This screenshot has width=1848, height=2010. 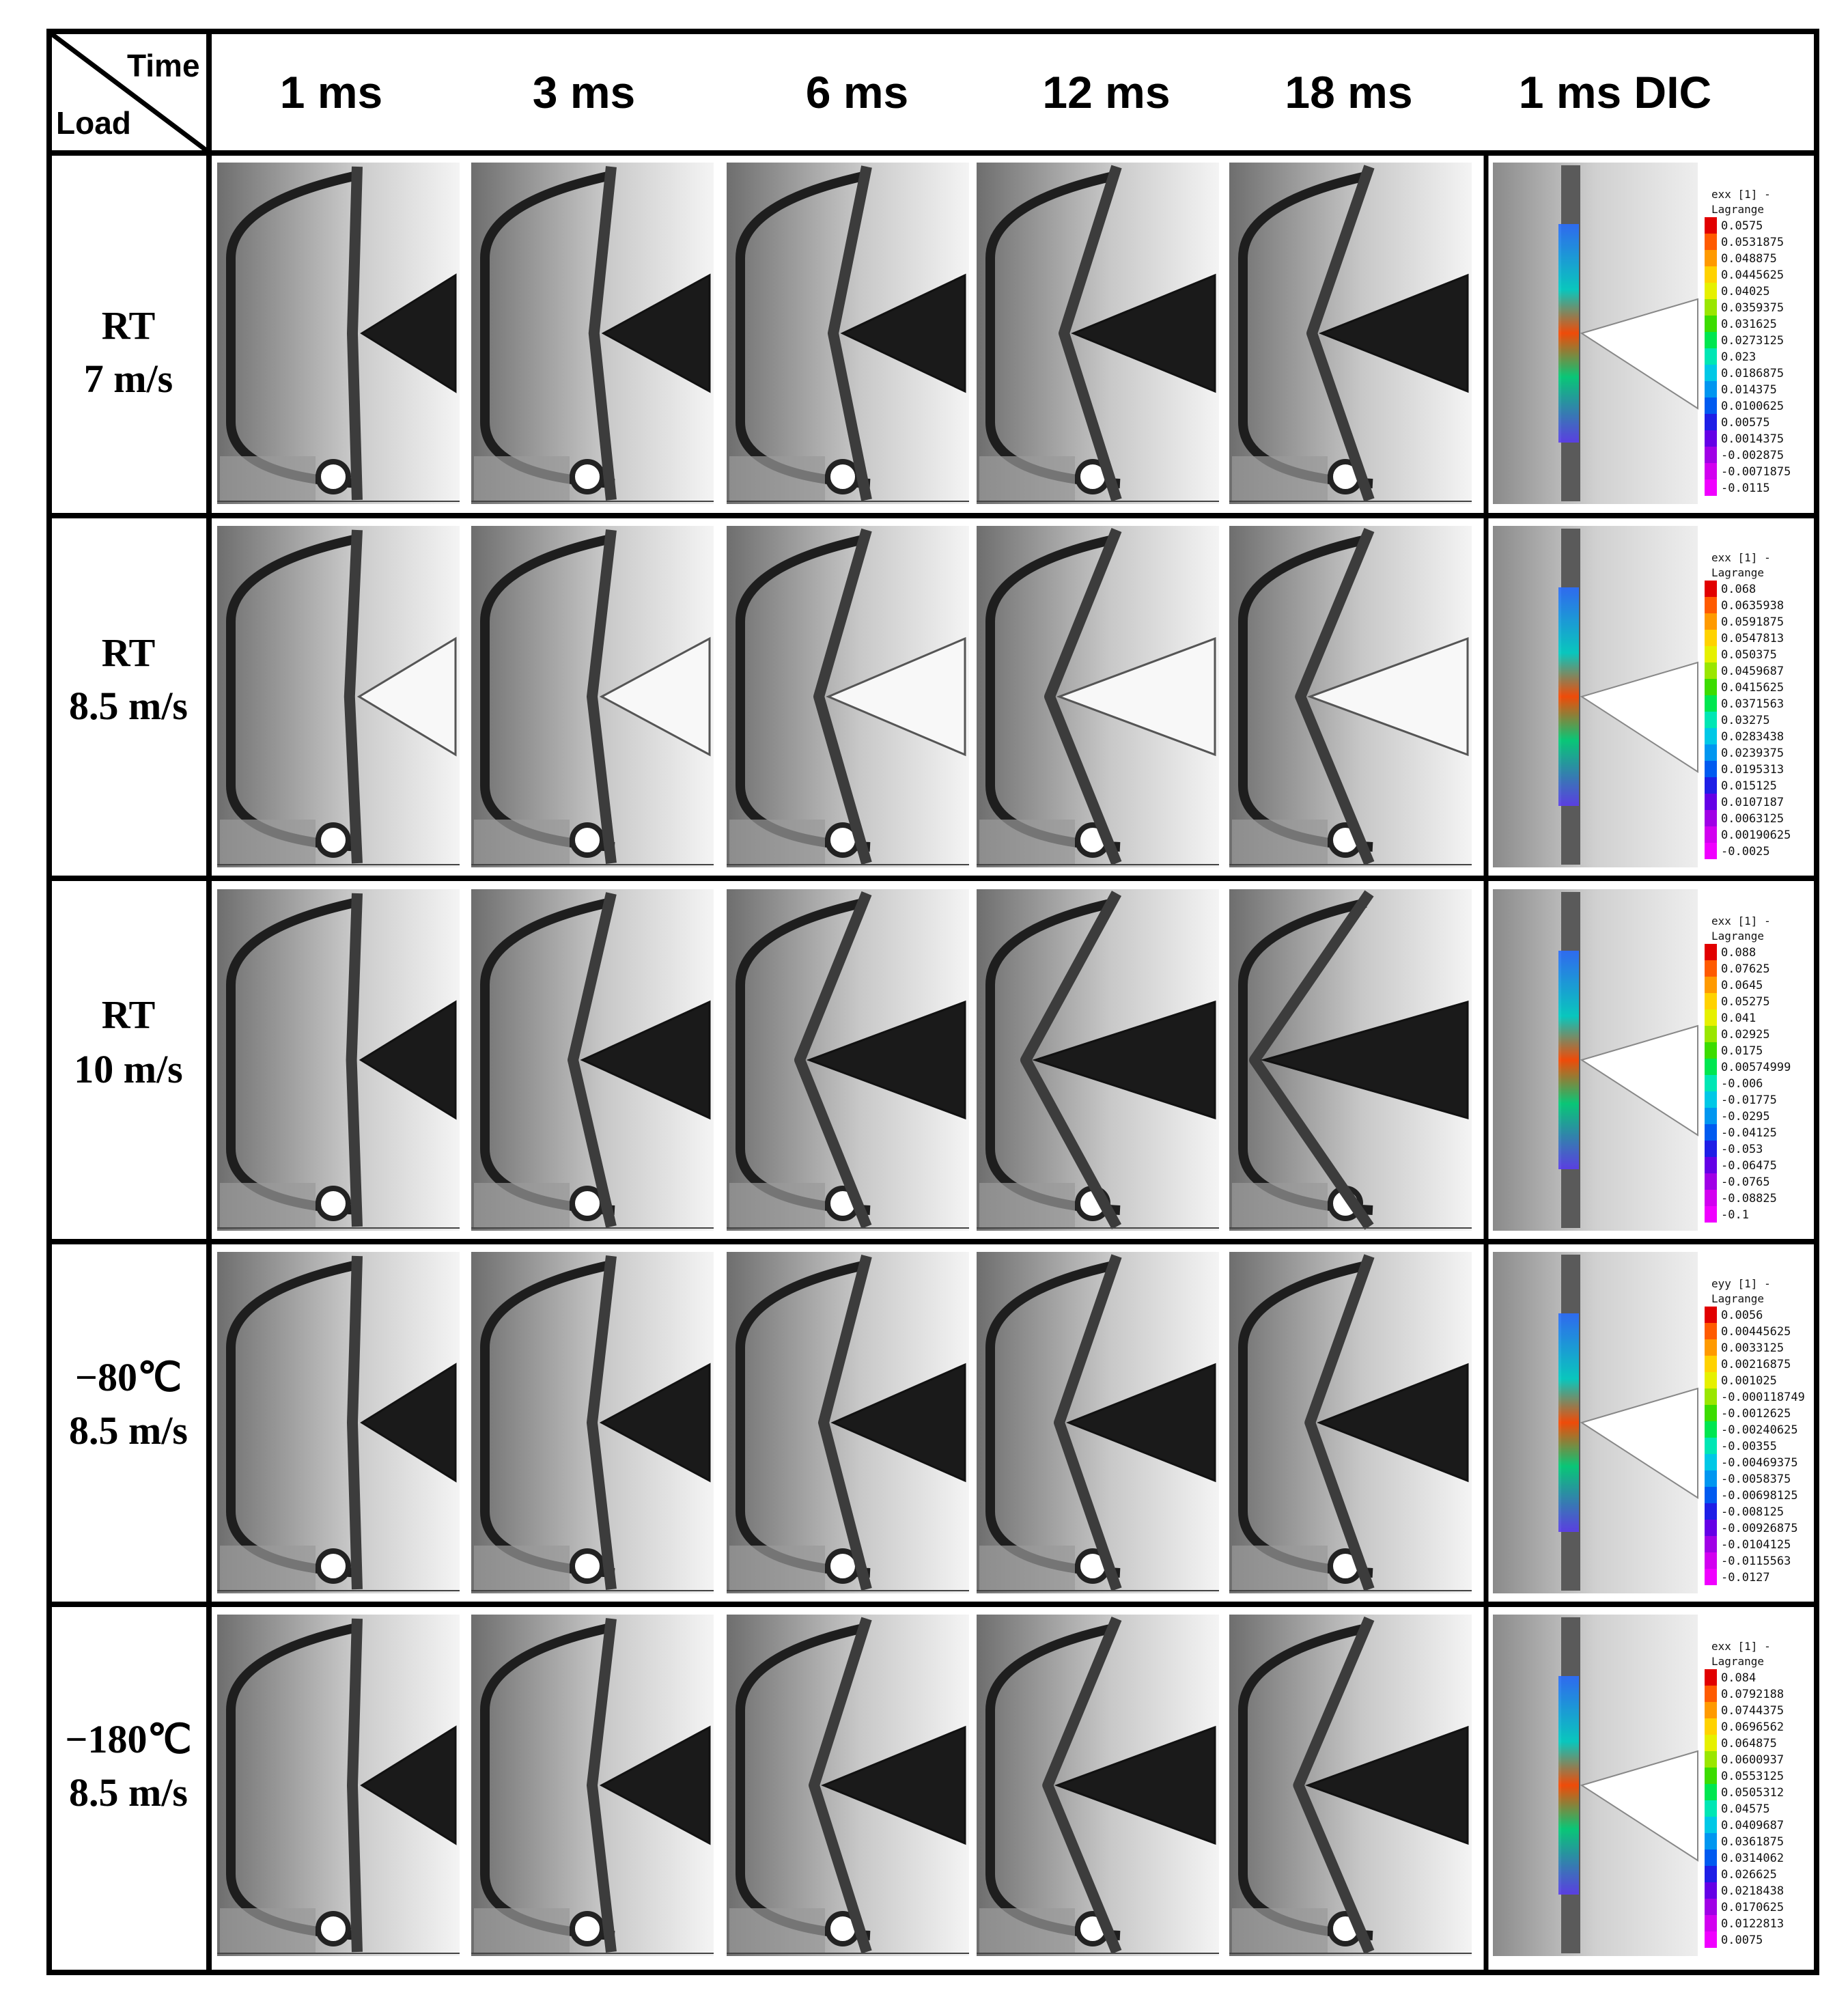 I want to click on colorbar-tick-label: 0.07625, so click(x=1745, y=969).